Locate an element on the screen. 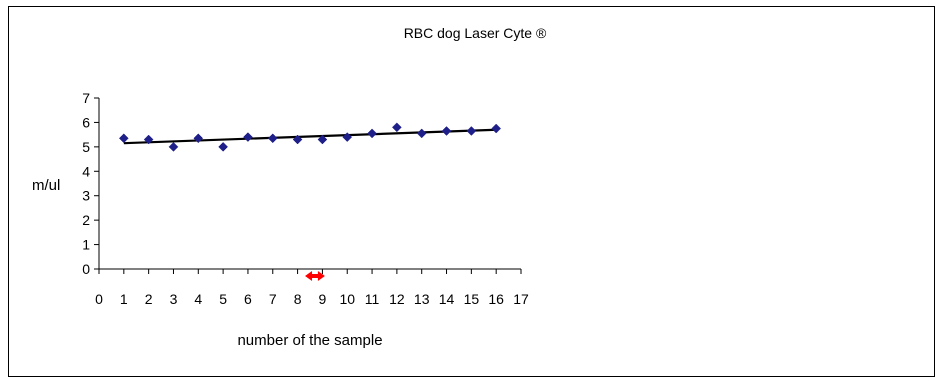 The width and height of the screenshot is (941, 381). x-tick-label-0: 0 is located at coordinates (99, 299).